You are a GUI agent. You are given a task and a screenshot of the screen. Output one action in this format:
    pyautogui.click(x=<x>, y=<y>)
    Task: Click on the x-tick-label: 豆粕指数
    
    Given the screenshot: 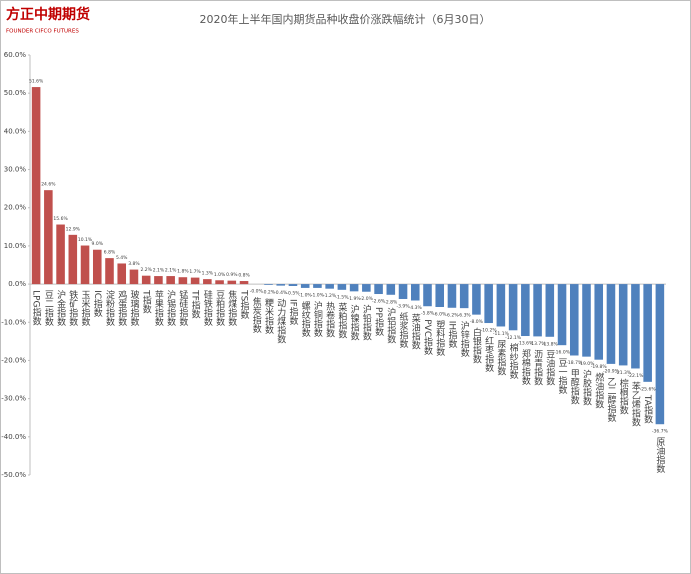 What is the action you would take?
    pyautogui.click(x=219, y=308)
    